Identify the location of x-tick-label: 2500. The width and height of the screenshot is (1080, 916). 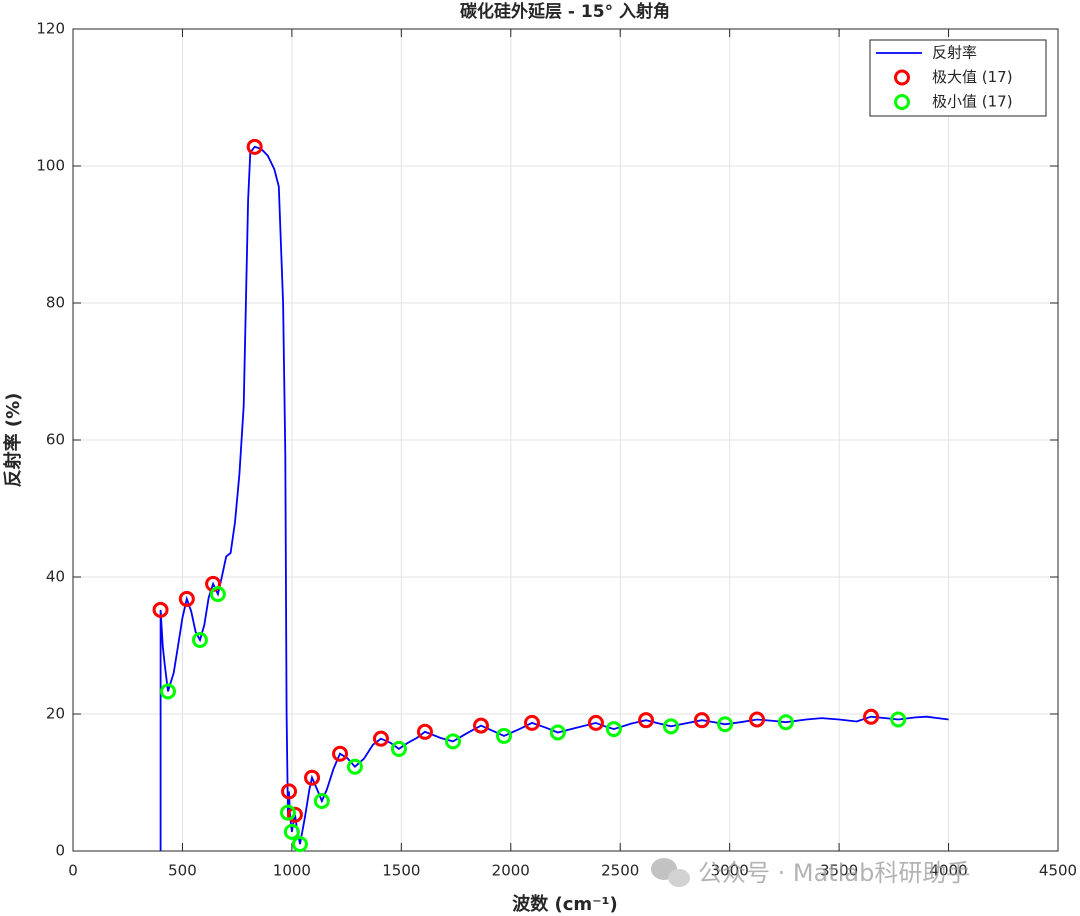
(620, 871).